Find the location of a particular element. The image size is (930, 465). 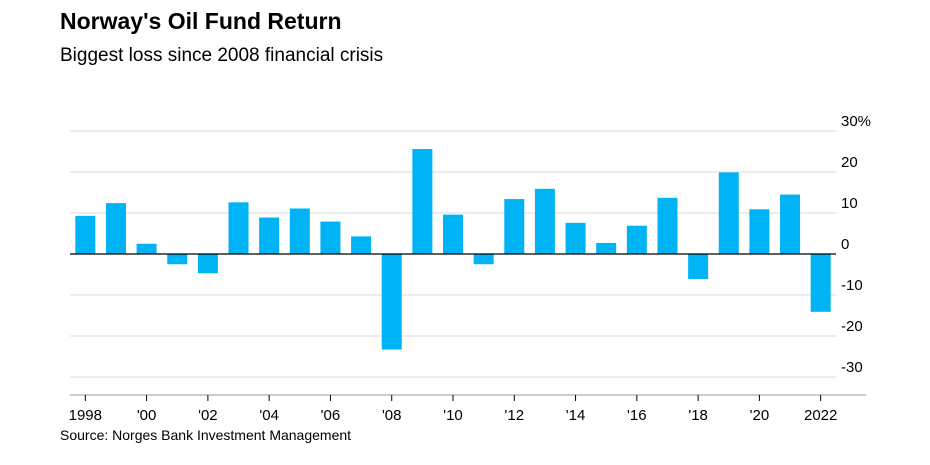

bar-1998 is located at coordinates (85, 234).